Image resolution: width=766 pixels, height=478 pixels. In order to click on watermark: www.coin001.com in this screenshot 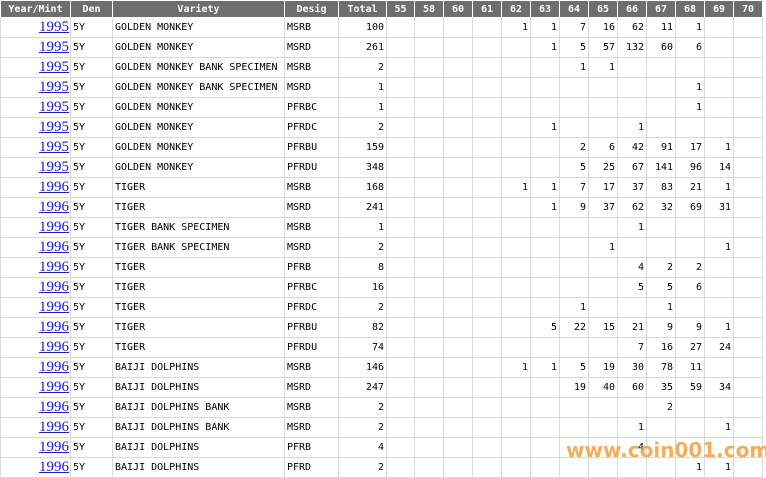, I will do `click(666, 450)`.